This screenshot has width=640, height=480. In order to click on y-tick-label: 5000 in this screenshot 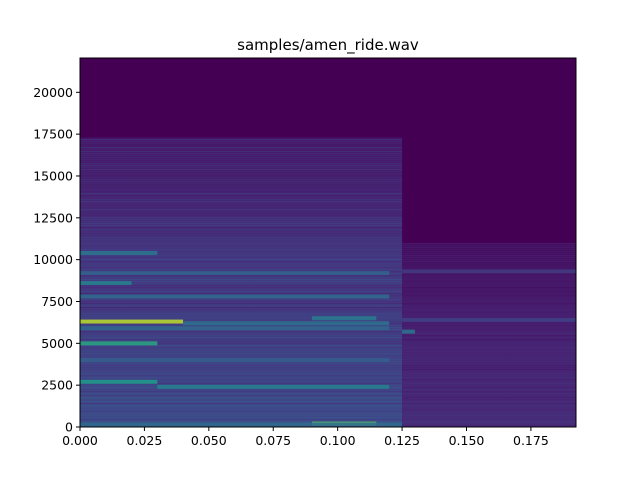, I will do `click(57, 343)`.